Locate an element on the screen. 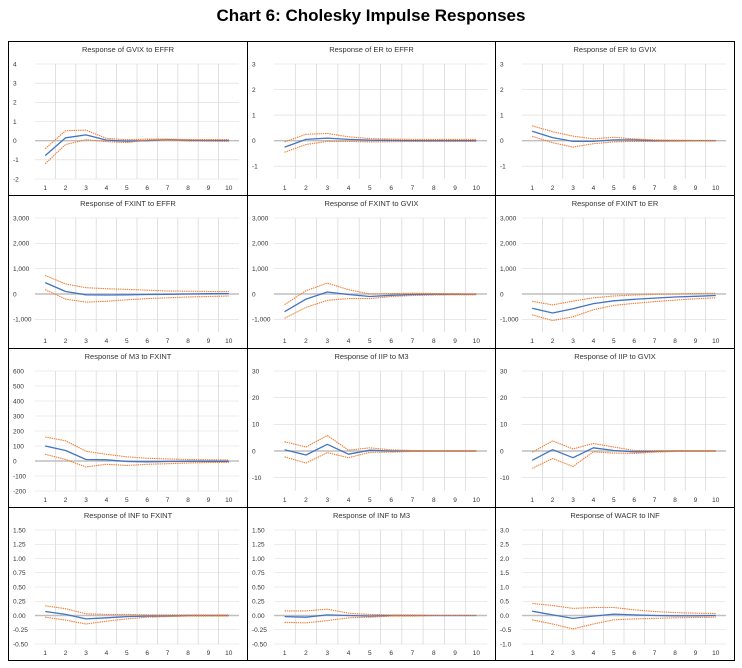 The image size is (742, 668). y-tick-label: 0.5 is located at coordinates (504, 602).